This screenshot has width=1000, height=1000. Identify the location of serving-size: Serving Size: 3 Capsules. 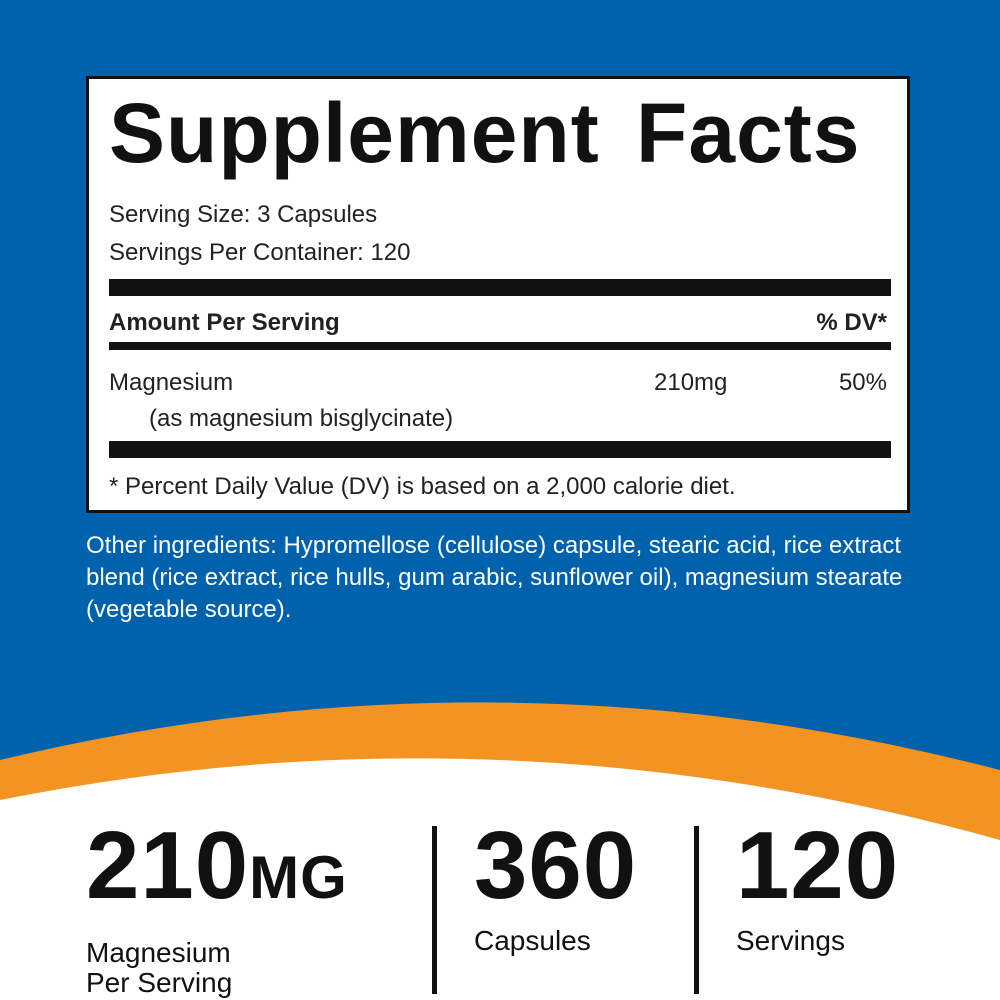
(243, 214).